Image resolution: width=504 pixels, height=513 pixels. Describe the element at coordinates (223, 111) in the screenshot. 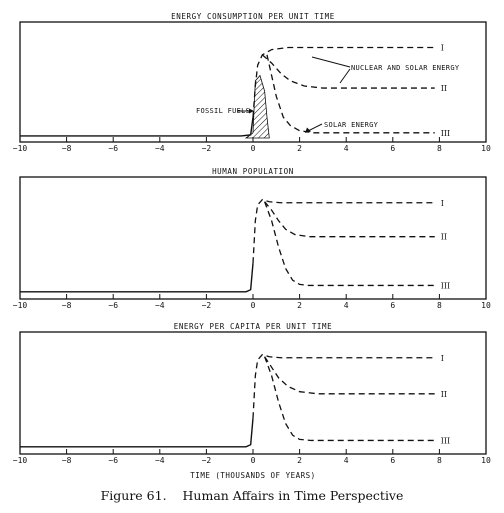

I see `annotation-fossil-fuels: FOSSIL FUELS` at that location.